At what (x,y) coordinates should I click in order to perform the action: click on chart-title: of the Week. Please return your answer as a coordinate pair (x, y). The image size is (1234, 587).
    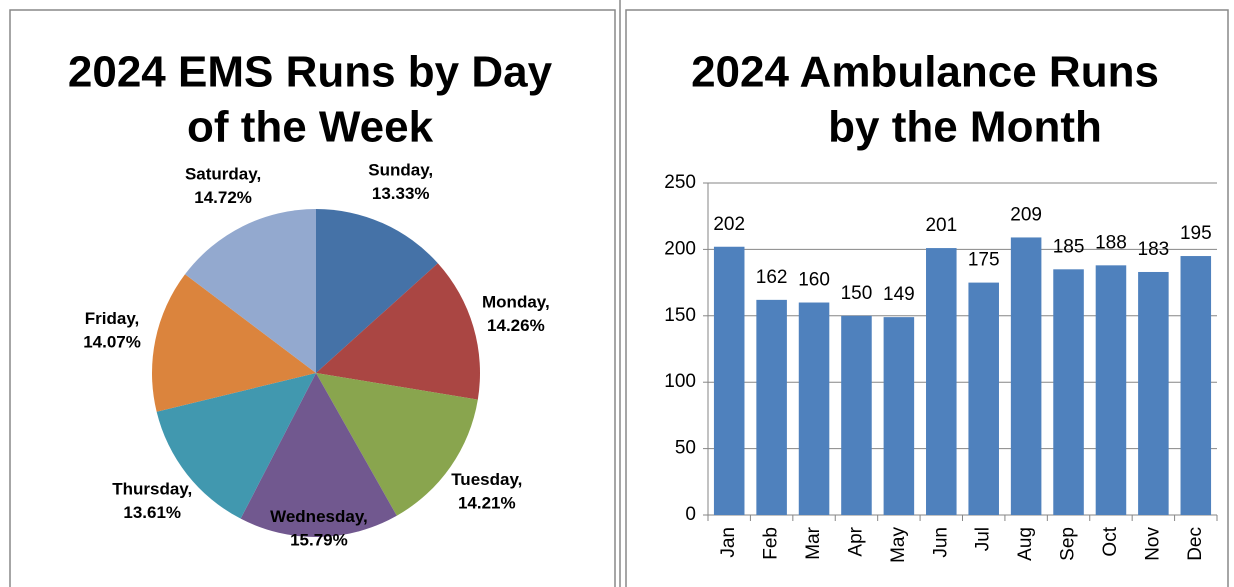
    Looking at the image, I should click on (310, 127).